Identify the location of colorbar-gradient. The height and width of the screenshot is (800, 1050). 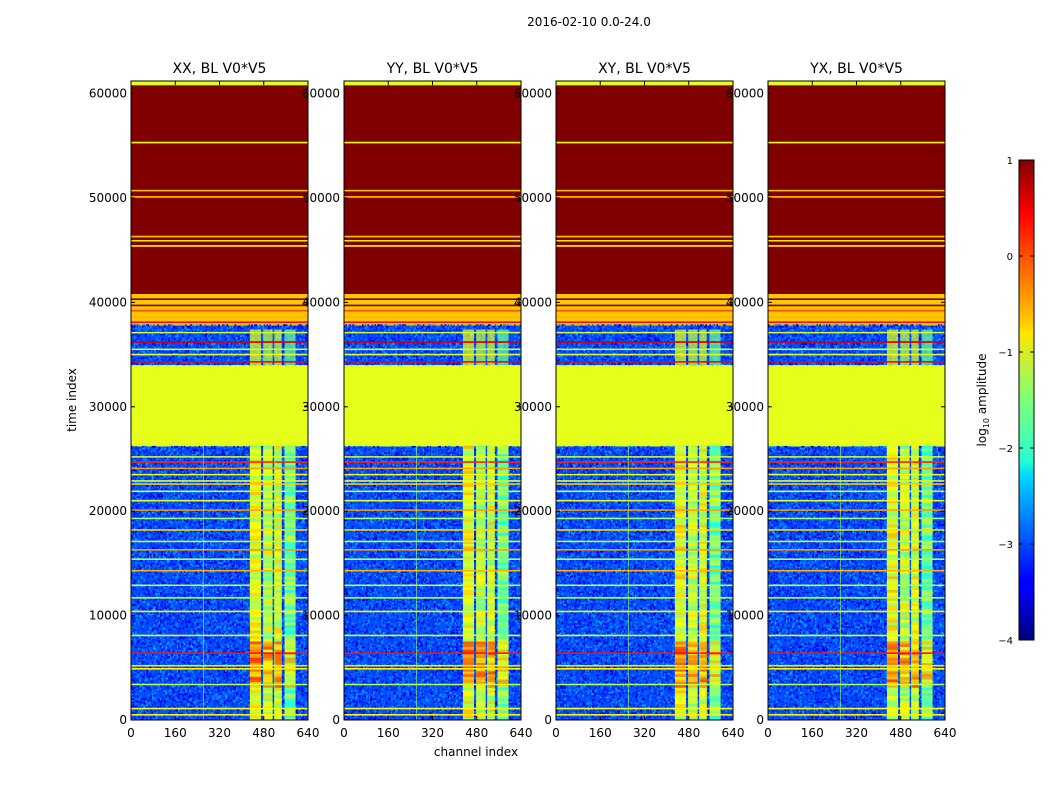
(1026, 400).